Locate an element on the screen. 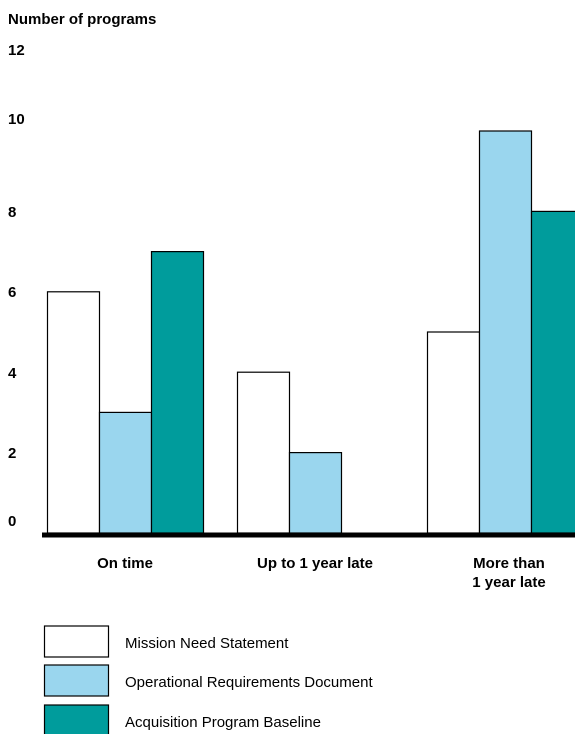 The width and height of the screenshot is (575, 739). category-label-2-0: More than is located at coordinates (509, 563).